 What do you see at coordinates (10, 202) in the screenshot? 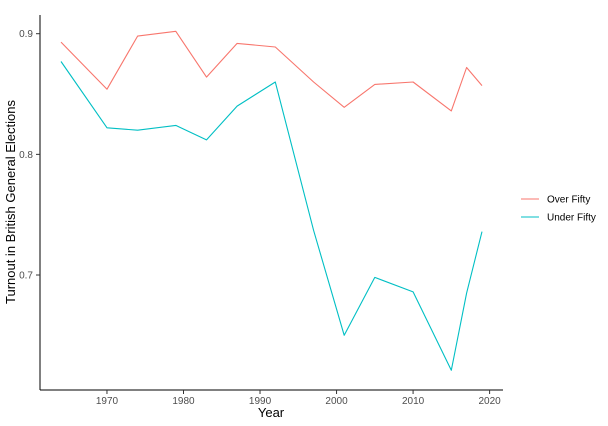
I see `y-axis-title: Turnout in British General Elections` at bounding box center [10, 202].